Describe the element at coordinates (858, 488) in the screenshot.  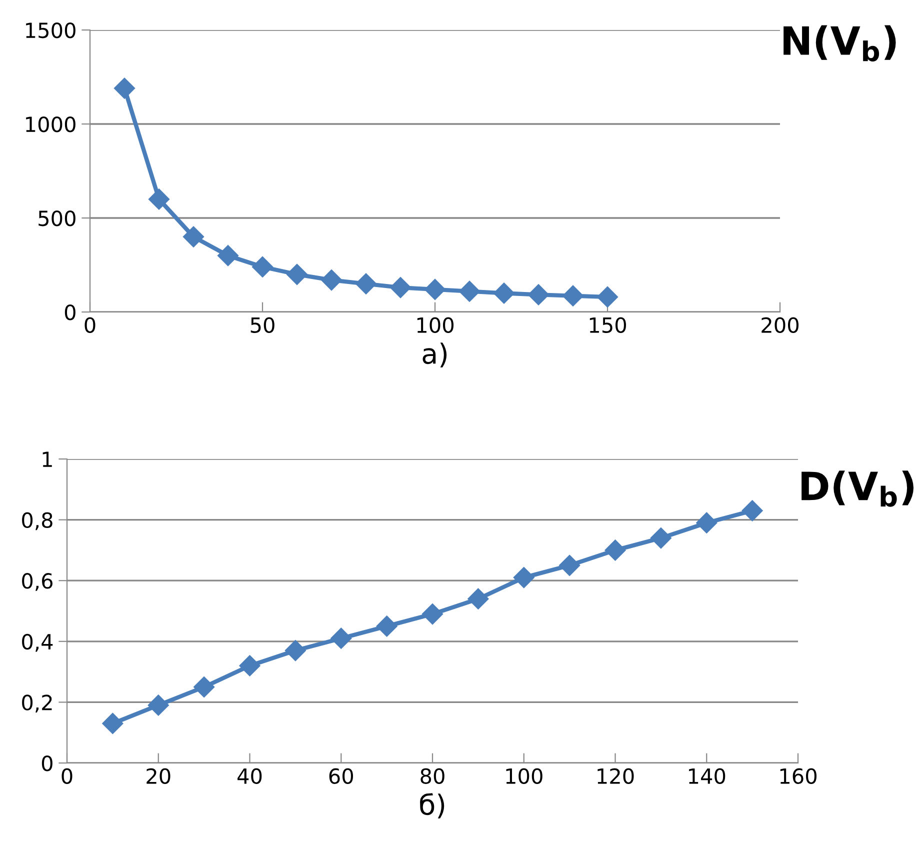
I see `chart-title: D(V$_{b}$)` at that location.